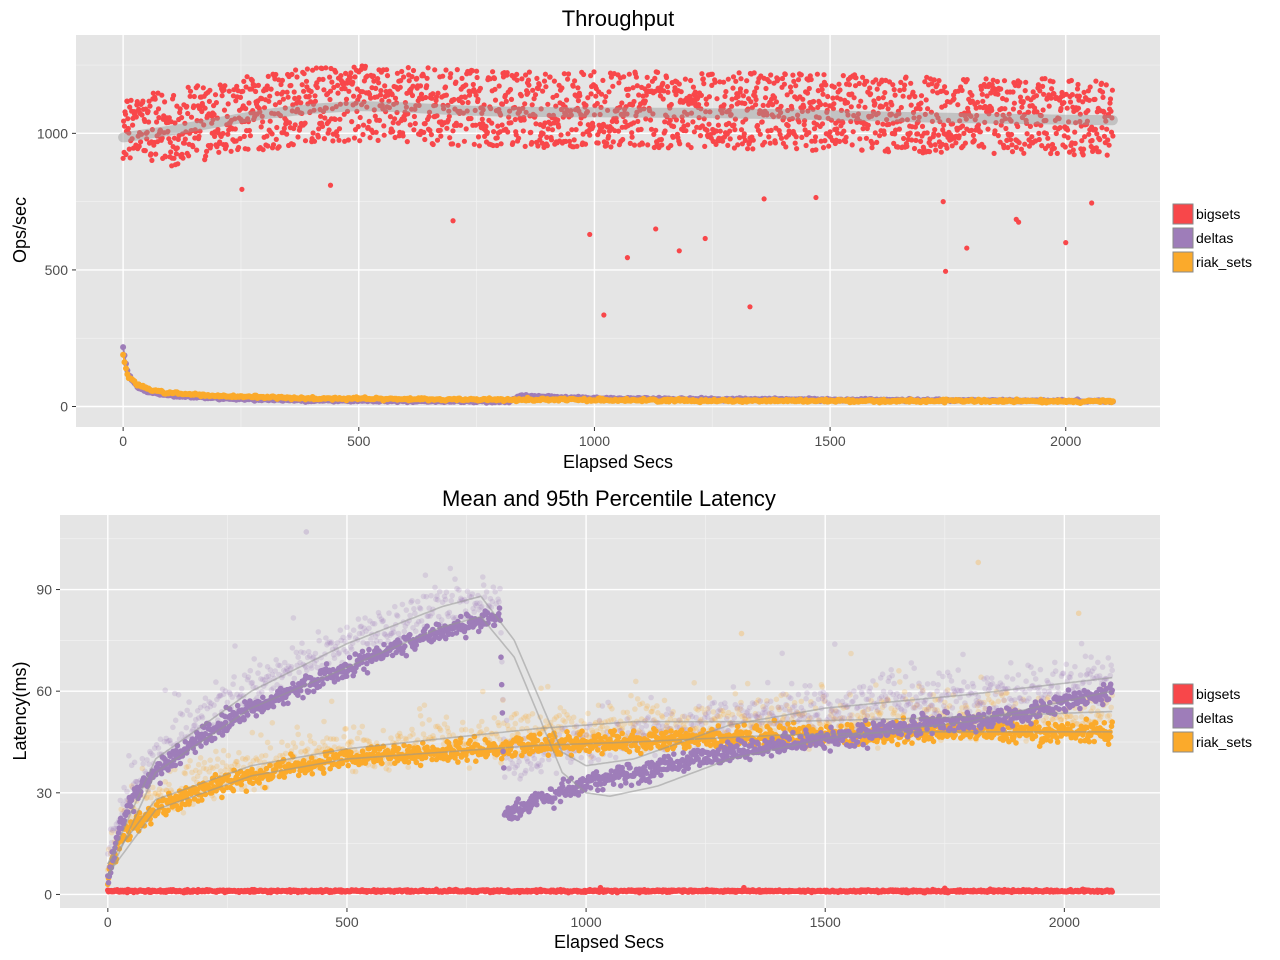 The image size is (1280, 960). I want to click on x-tick-label: 1000, so click(594, 441).